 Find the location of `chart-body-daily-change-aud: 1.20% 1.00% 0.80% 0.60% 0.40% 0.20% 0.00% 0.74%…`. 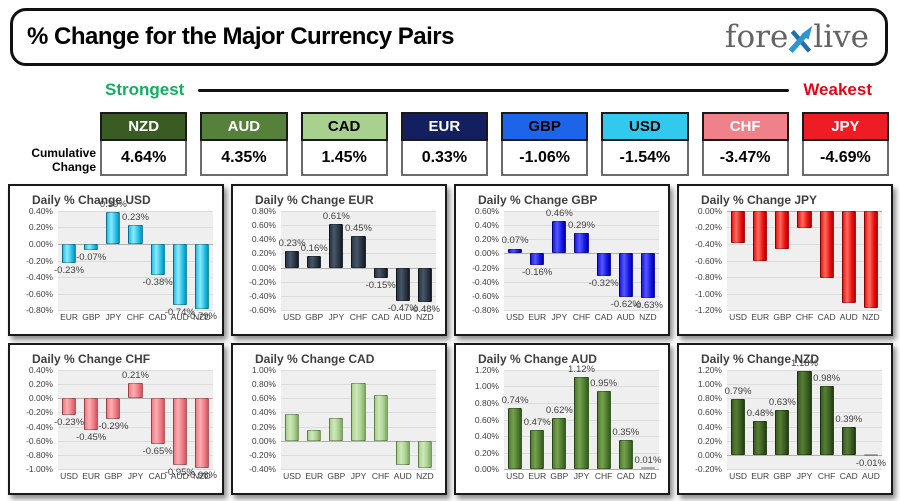

chart-body-daily-change-aud: 1.20% 1.00% 0.80% 0.60% 0.40% 0.20% 0.00% 0.74%… is located at coordinates (562, 419).